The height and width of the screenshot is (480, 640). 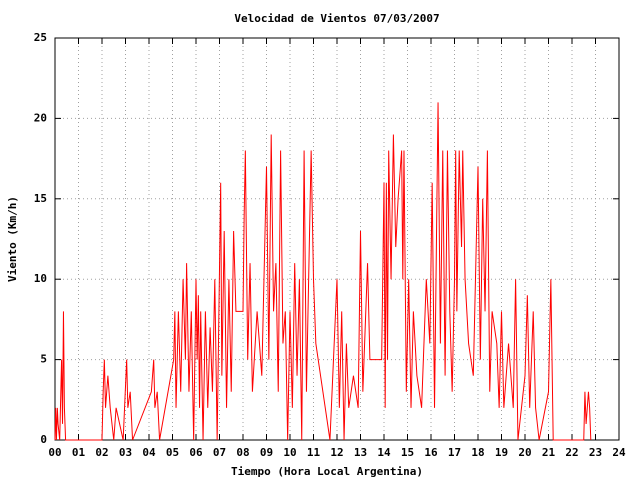 What do you see at coordinates (40, 198) in the screenshot?
I see `y-tick-label: 15` at bounding box center [40, 198].